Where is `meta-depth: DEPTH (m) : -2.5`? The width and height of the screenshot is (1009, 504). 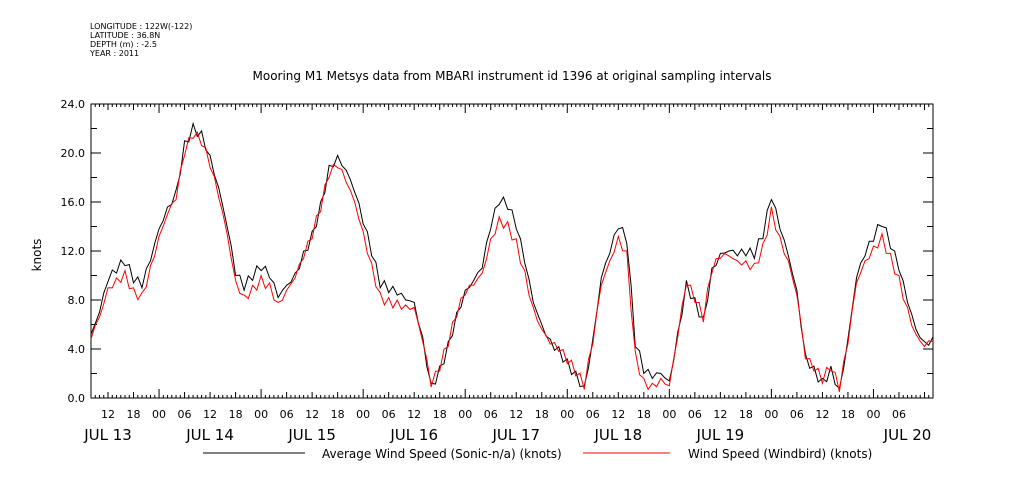 meta-depth: DEPTH (m) : -2.5 is located at coordinates (123, 44).